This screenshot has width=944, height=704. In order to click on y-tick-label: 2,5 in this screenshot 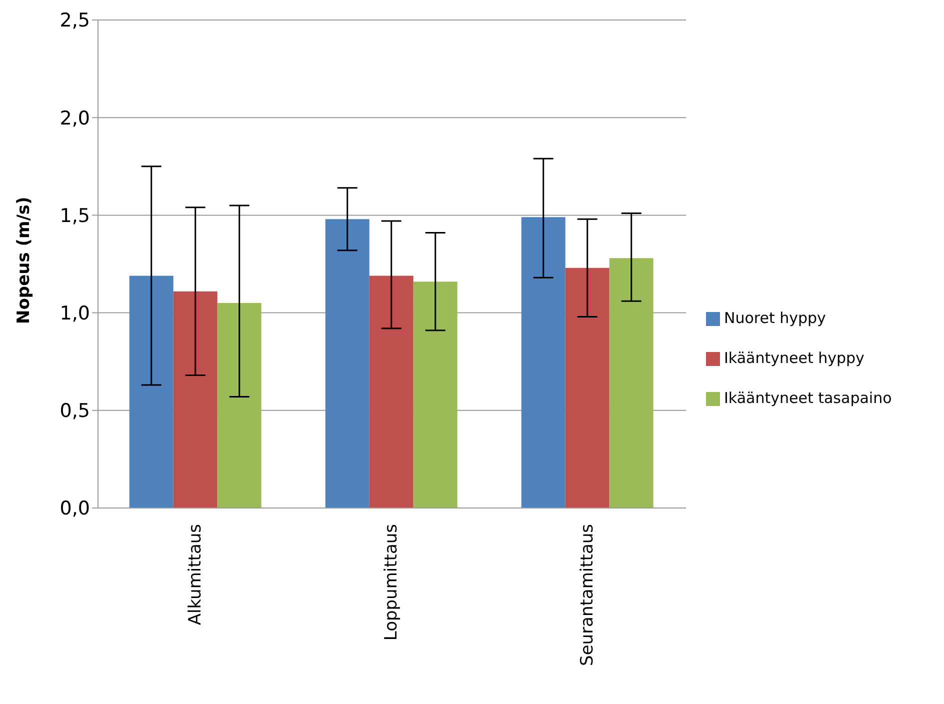, I will do `click(75, 21)`.